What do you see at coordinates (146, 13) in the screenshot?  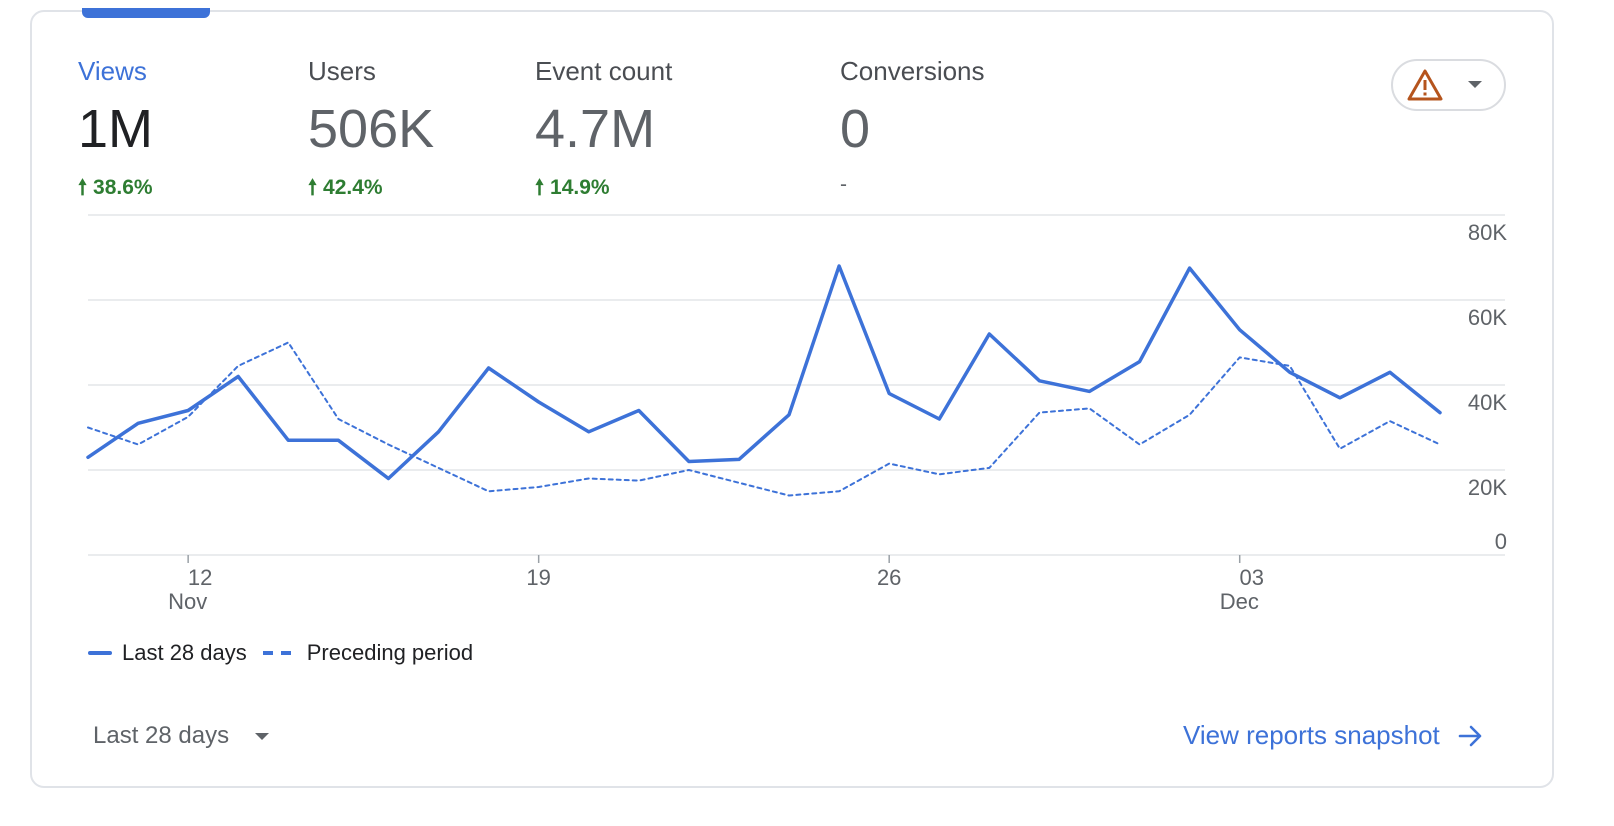 I see `active-tab-indicator` at bounding box center [146, 13].